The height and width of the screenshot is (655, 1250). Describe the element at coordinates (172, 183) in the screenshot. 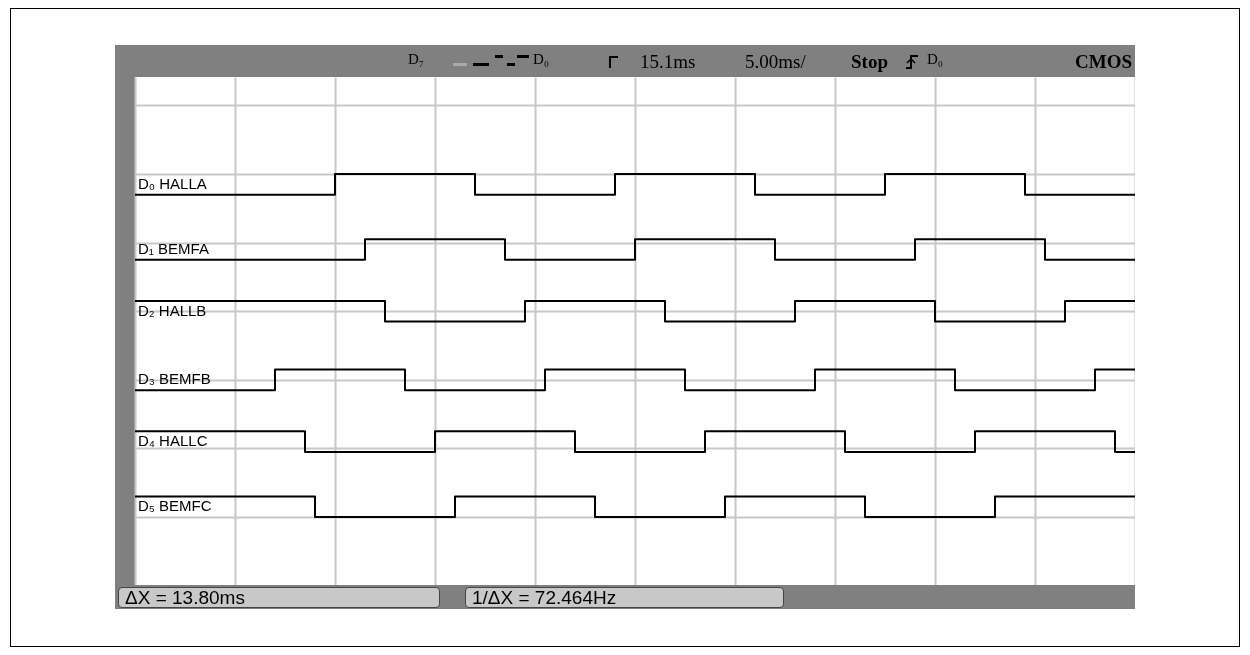

I see `series-label: D₀ HALLA` at that location.